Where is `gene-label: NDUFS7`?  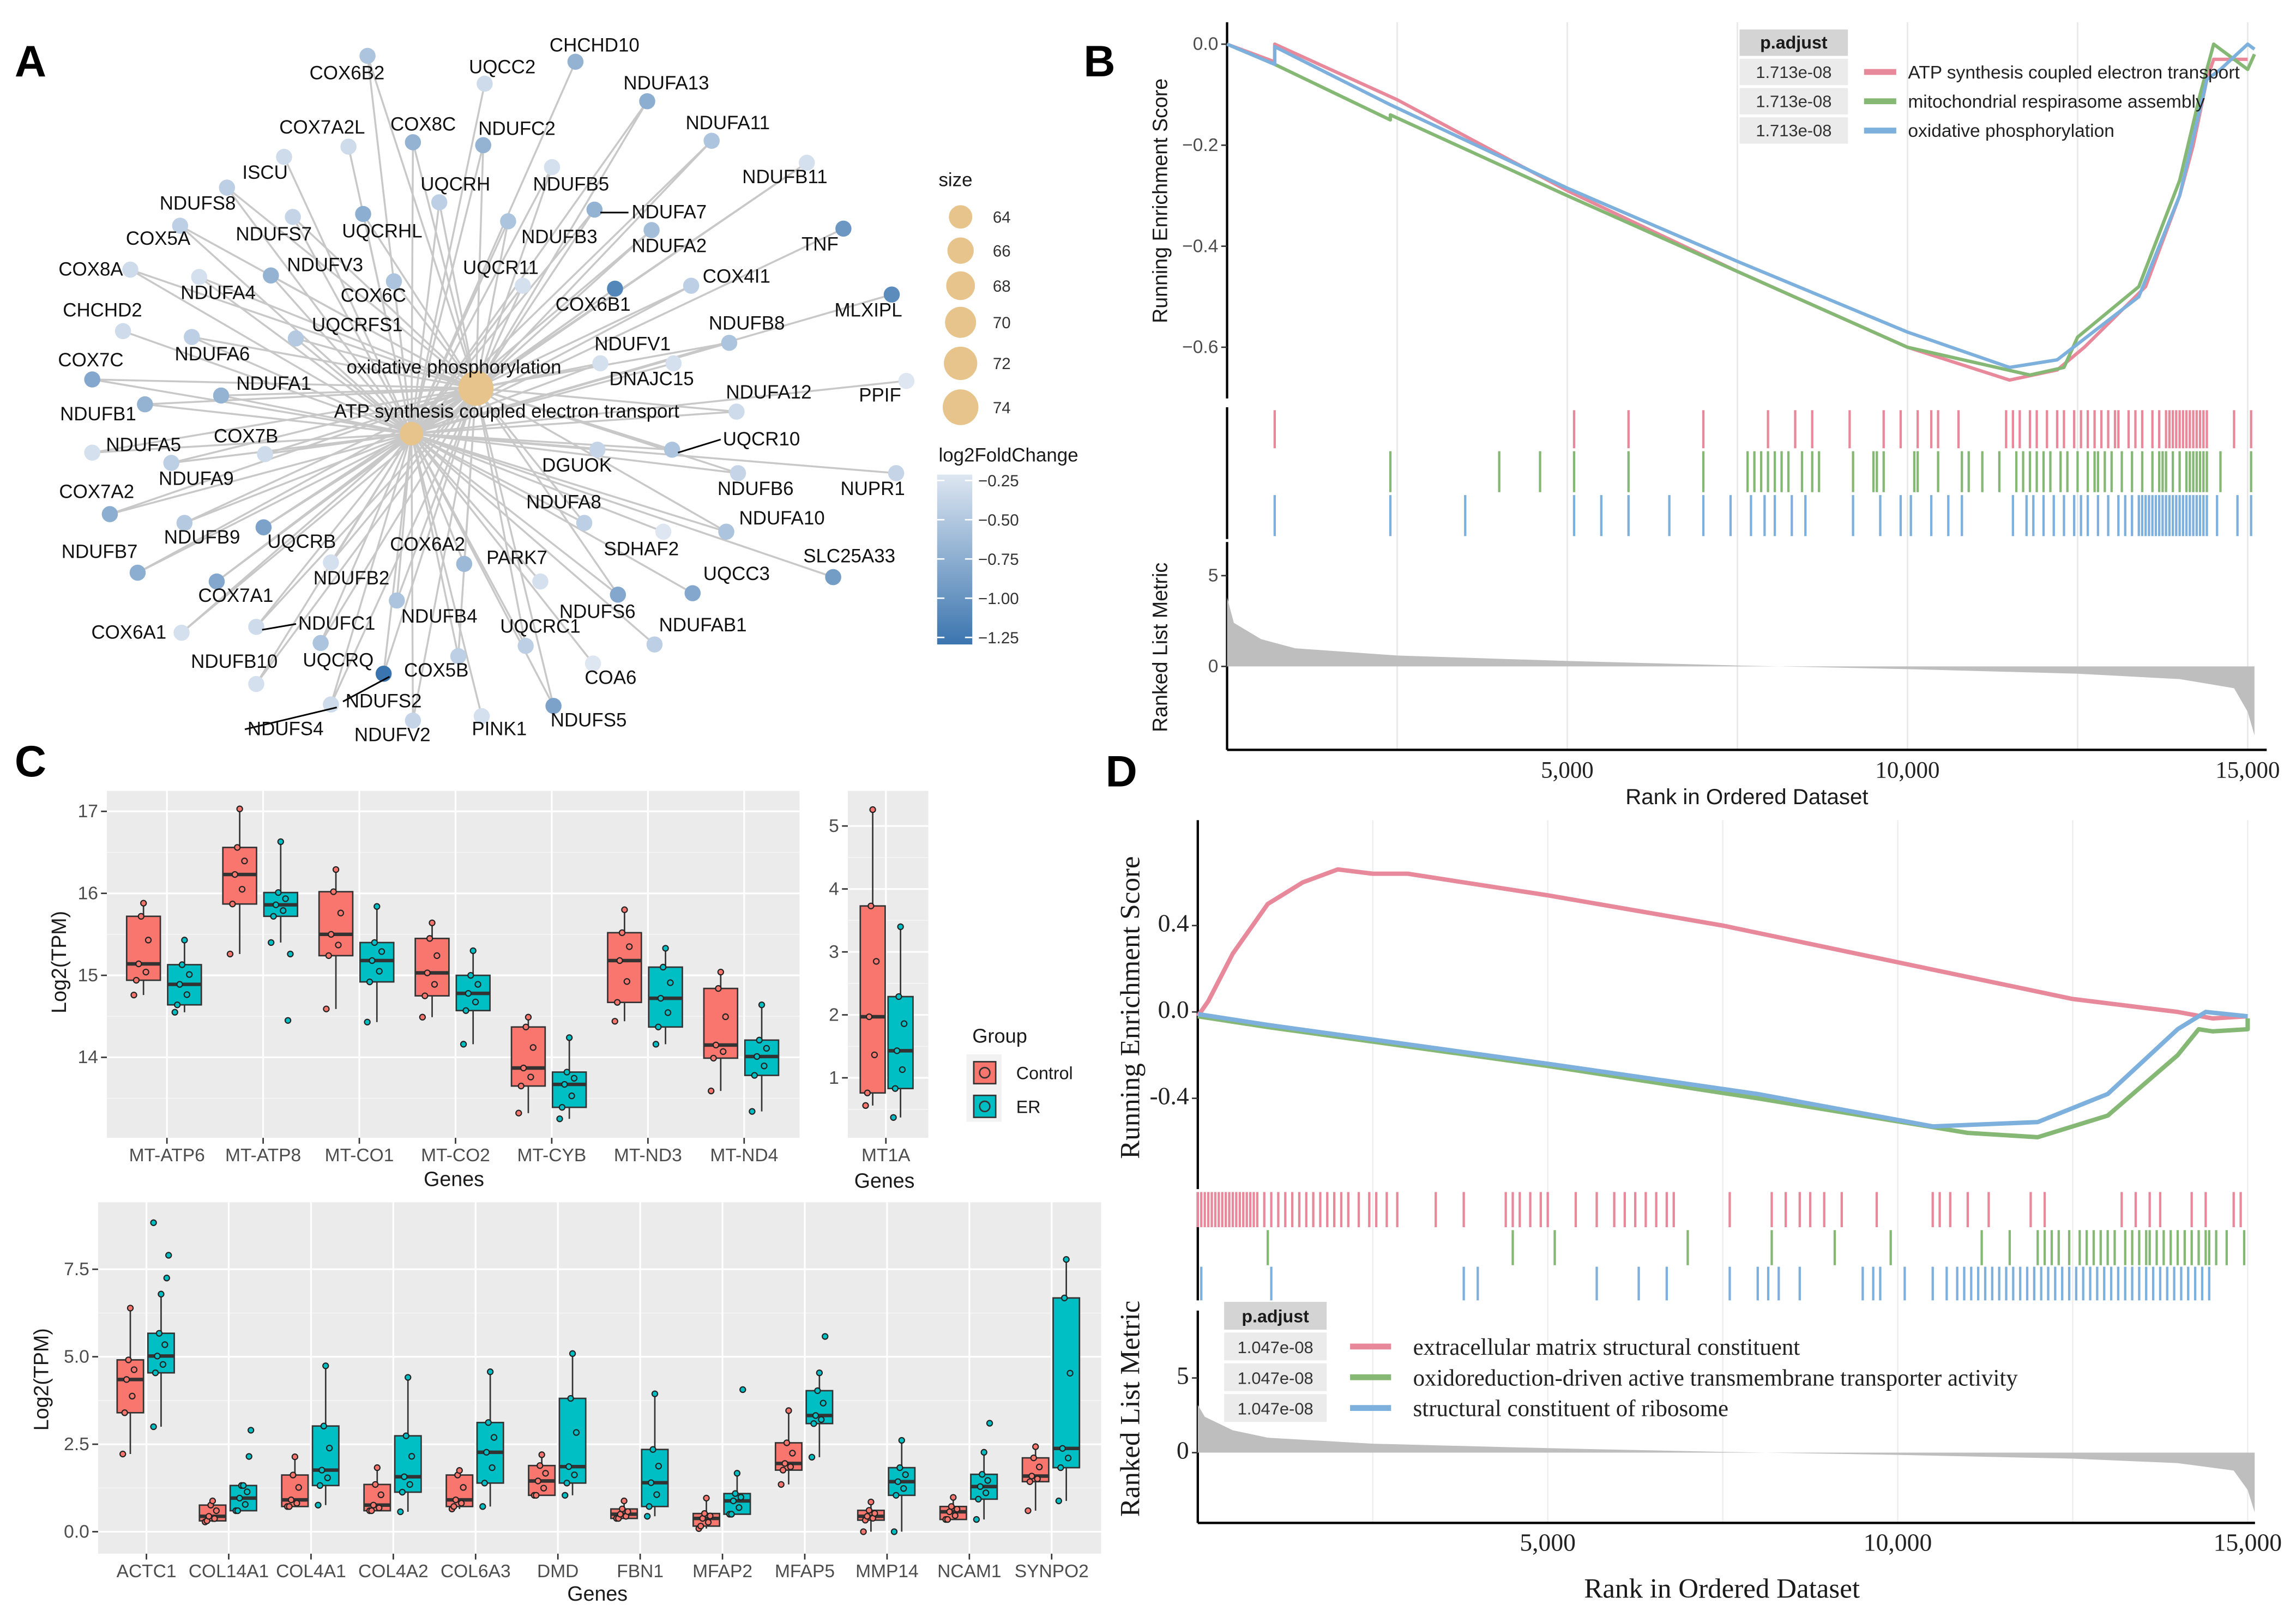 gene-label: NDUFS7 is located at coordinates (274, 234).